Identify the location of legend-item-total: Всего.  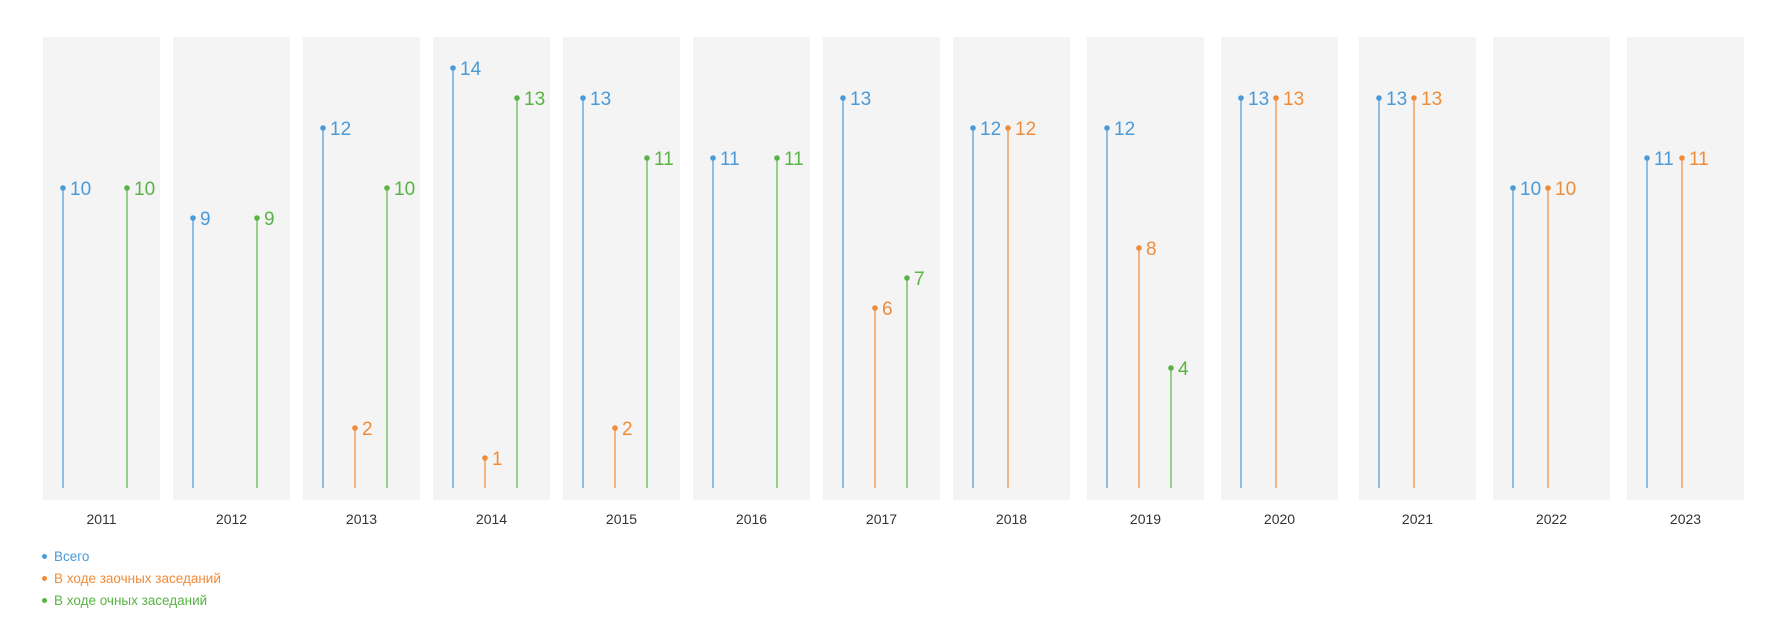
(131, 556).